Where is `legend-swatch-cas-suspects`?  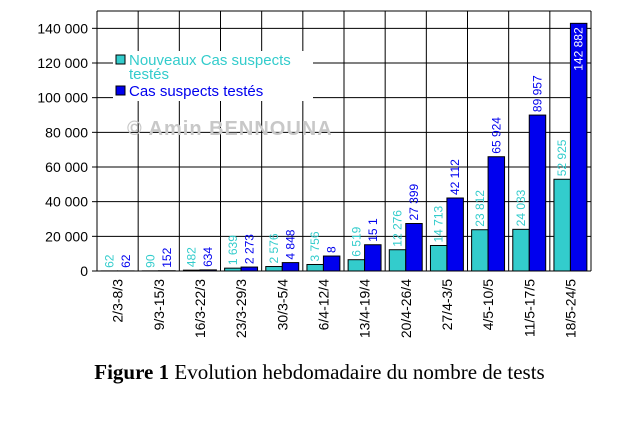
legend-swatch-cas-suspects is located at coordinates (120, 90).